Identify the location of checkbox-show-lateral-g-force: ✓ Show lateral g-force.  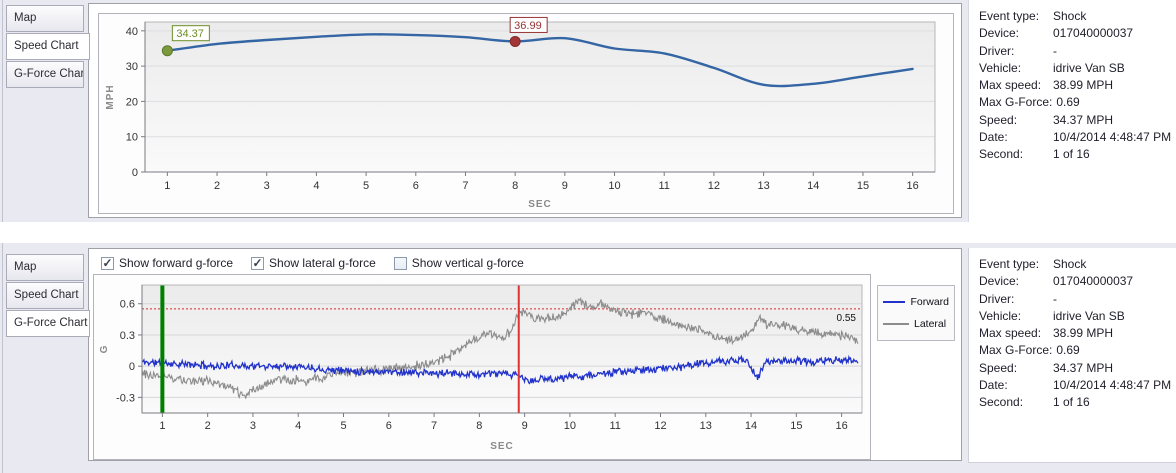
(313, 263).